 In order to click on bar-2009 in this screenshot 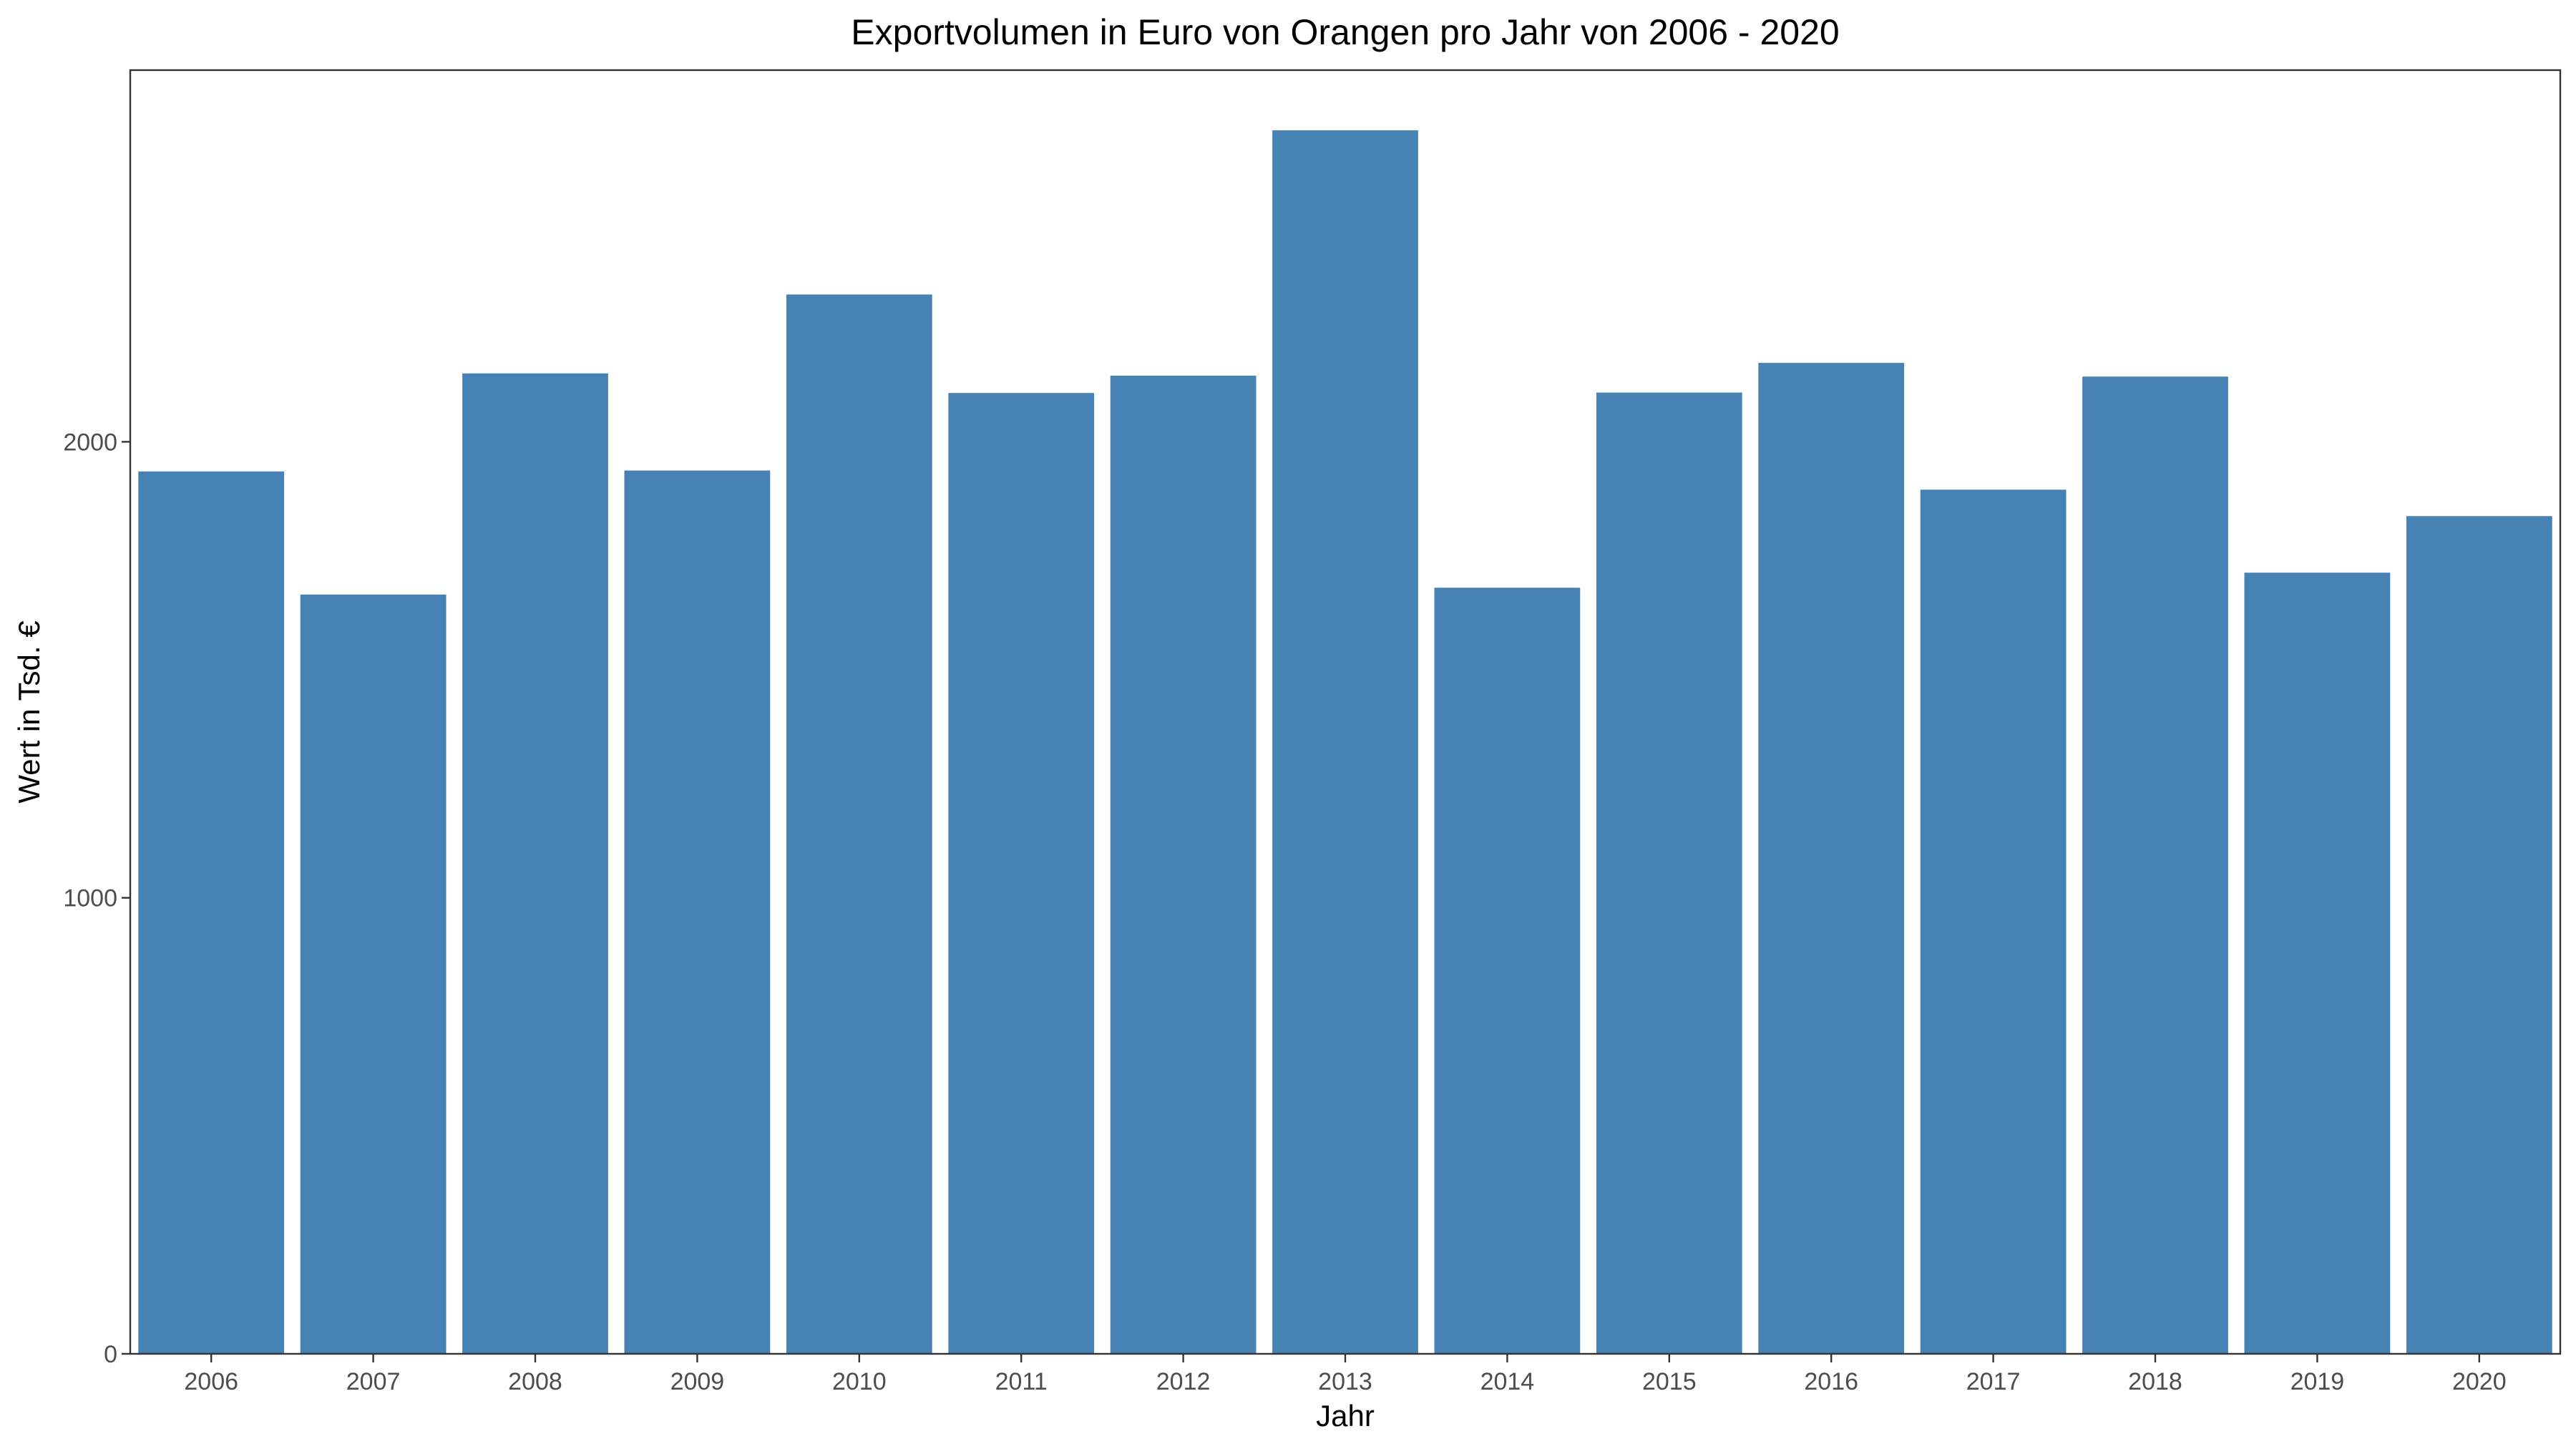, I will do `click(697, 912)`.